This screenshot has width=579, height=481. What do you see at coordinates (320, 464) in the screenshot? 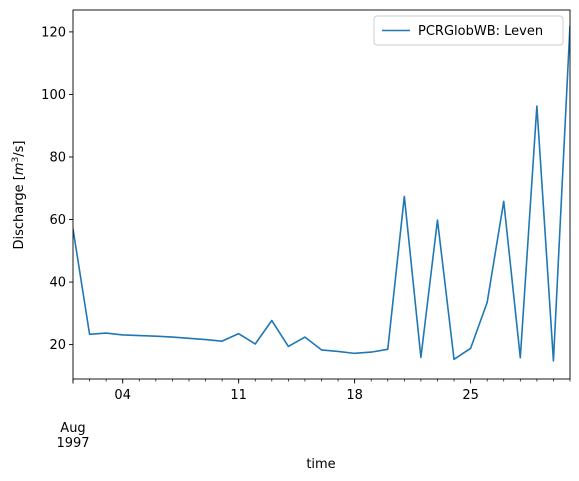
I see `x-axis-label: time` at bounding box center [320, 464].